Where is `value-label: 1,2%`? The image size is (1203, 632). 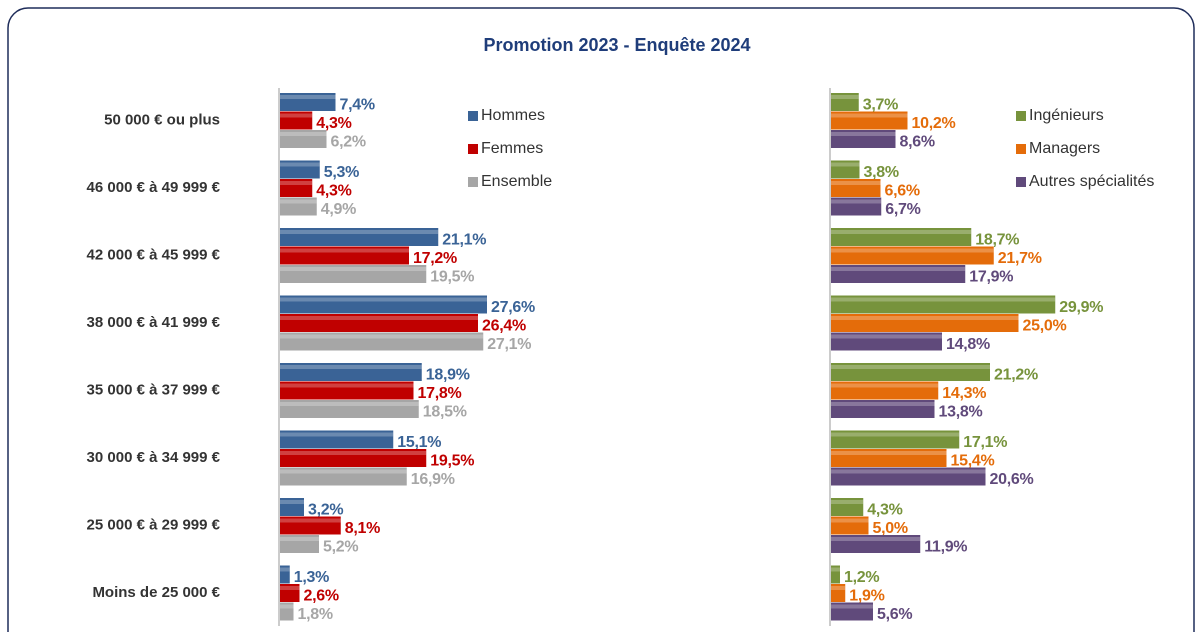 value-label: 1,2% is located at coordinates (861, 577).